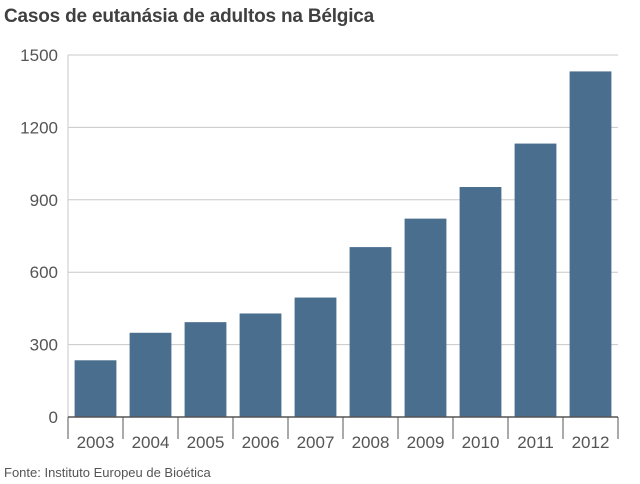 This screenshot has width=640, height=484. What do you see at coordinates (205, 369) in the screenshot?
I see `bar-2005` at bounding box center [205, 369].